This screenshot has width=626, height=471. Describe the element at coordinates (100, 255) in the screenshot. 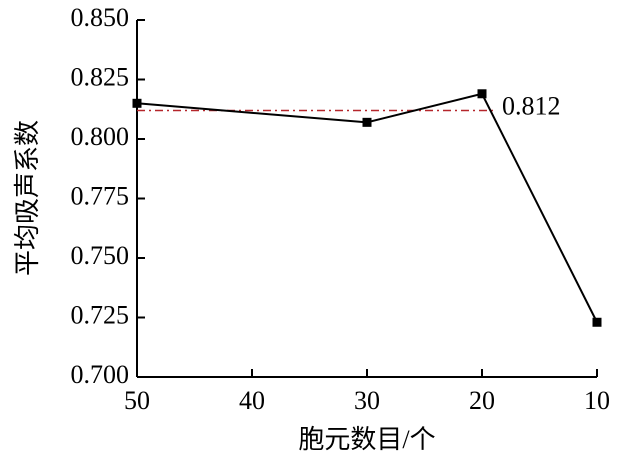

I see `y-tick-label: 0.750` at that location.